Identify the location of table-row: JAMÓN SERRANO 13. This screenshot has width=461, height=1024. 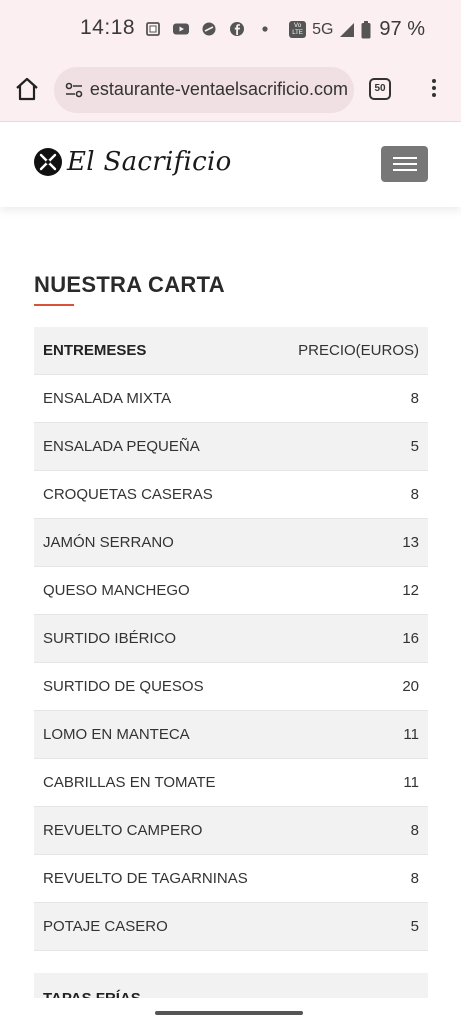
(231, 543).